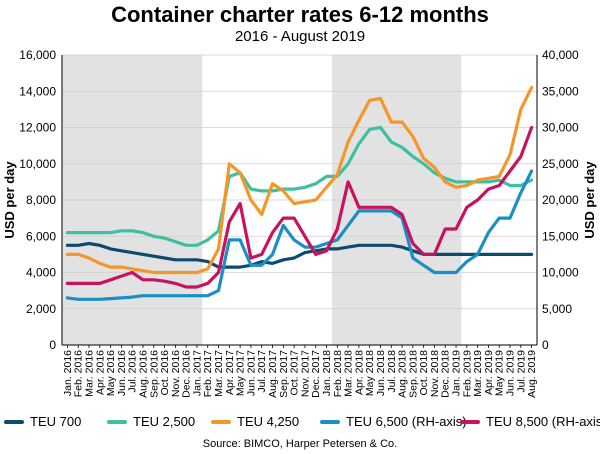 This screenshot has height=454, width=600. Describe the element at coordinates (208, 373) in the screenshot. I see `x-tick-label: Feb. 2017` at that location.